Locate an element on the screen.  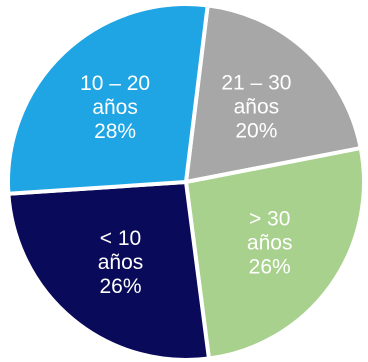
slice-category-label: 21 – 30 is located at coordinates (256, 83).